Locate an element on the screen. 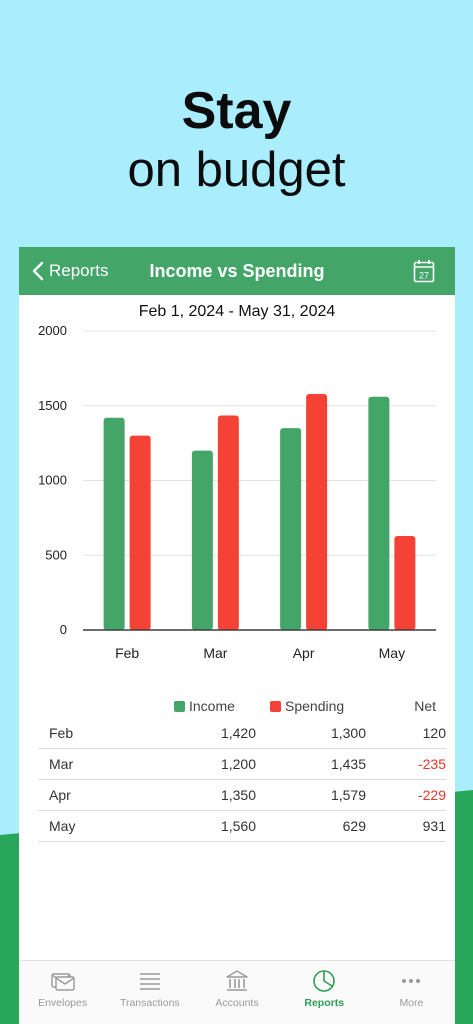 This screenshot has width=473, height=1024. table-row: Apr 1,350 1,579 -229 is located at coordinates (242, 795).